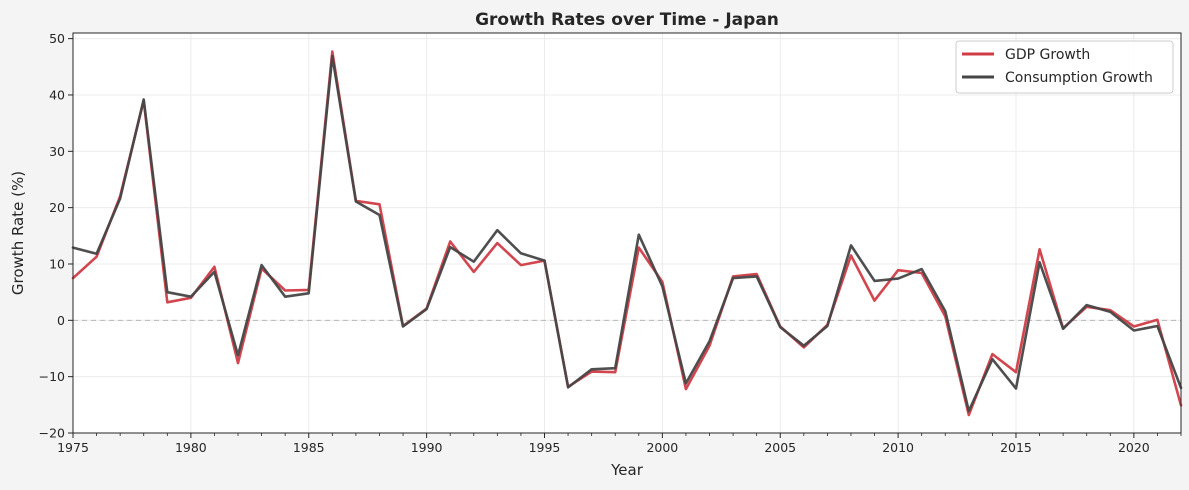 The image size is (1189, 490). What do you see at coordinates (545, 447) in the screenshot?
I see `x-tick-label: 1995` at bounding box center [545, 447].